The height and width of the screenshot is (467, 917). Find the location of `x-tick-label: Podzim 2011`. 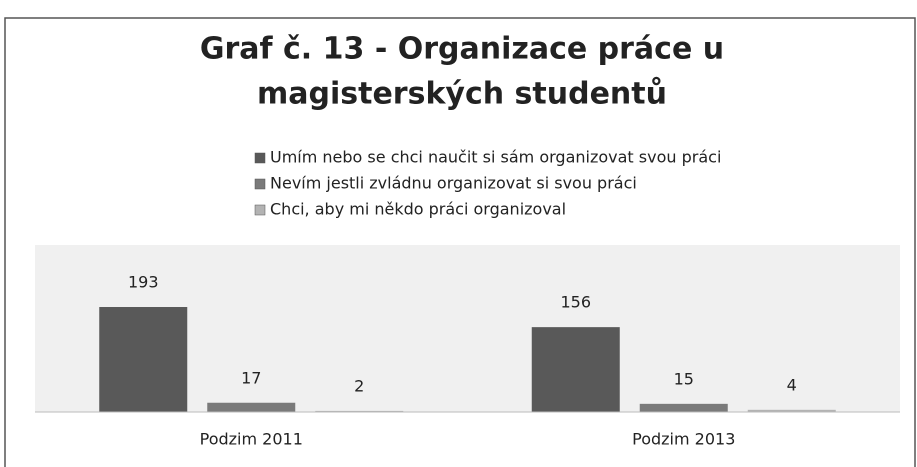

x-tick-label: Podzim 2011 is located at coordinates (251, 439).